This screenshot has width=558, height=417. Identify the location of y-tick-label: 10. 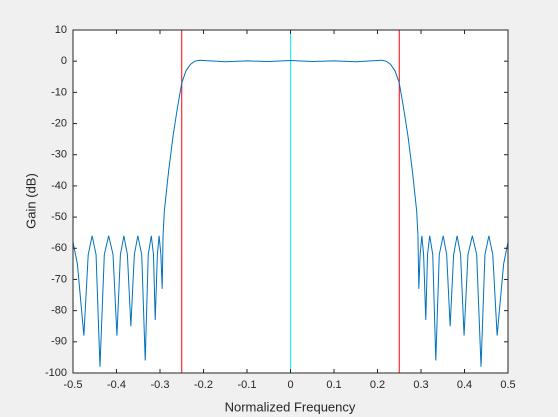
(61, 30).